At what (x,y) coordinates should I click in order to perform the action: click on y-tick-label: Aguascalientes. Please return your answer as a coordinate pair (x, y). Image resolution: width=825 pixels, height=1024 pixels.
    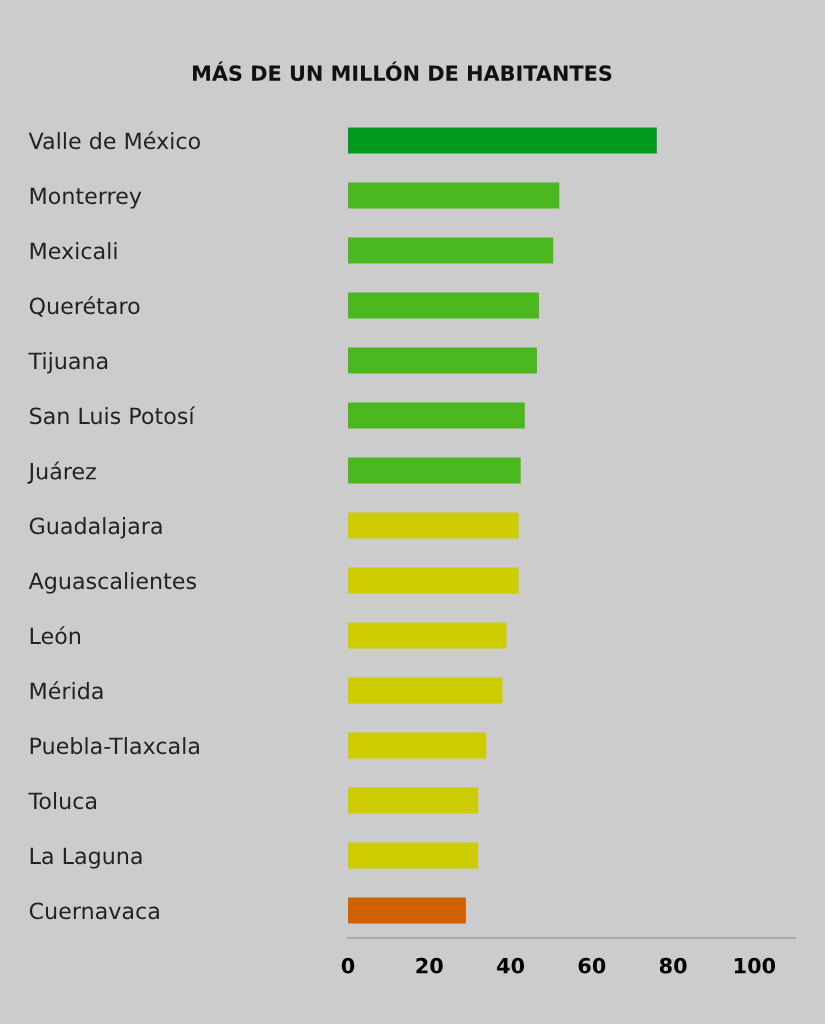
    Looking at the image, I should click on (112, 583).